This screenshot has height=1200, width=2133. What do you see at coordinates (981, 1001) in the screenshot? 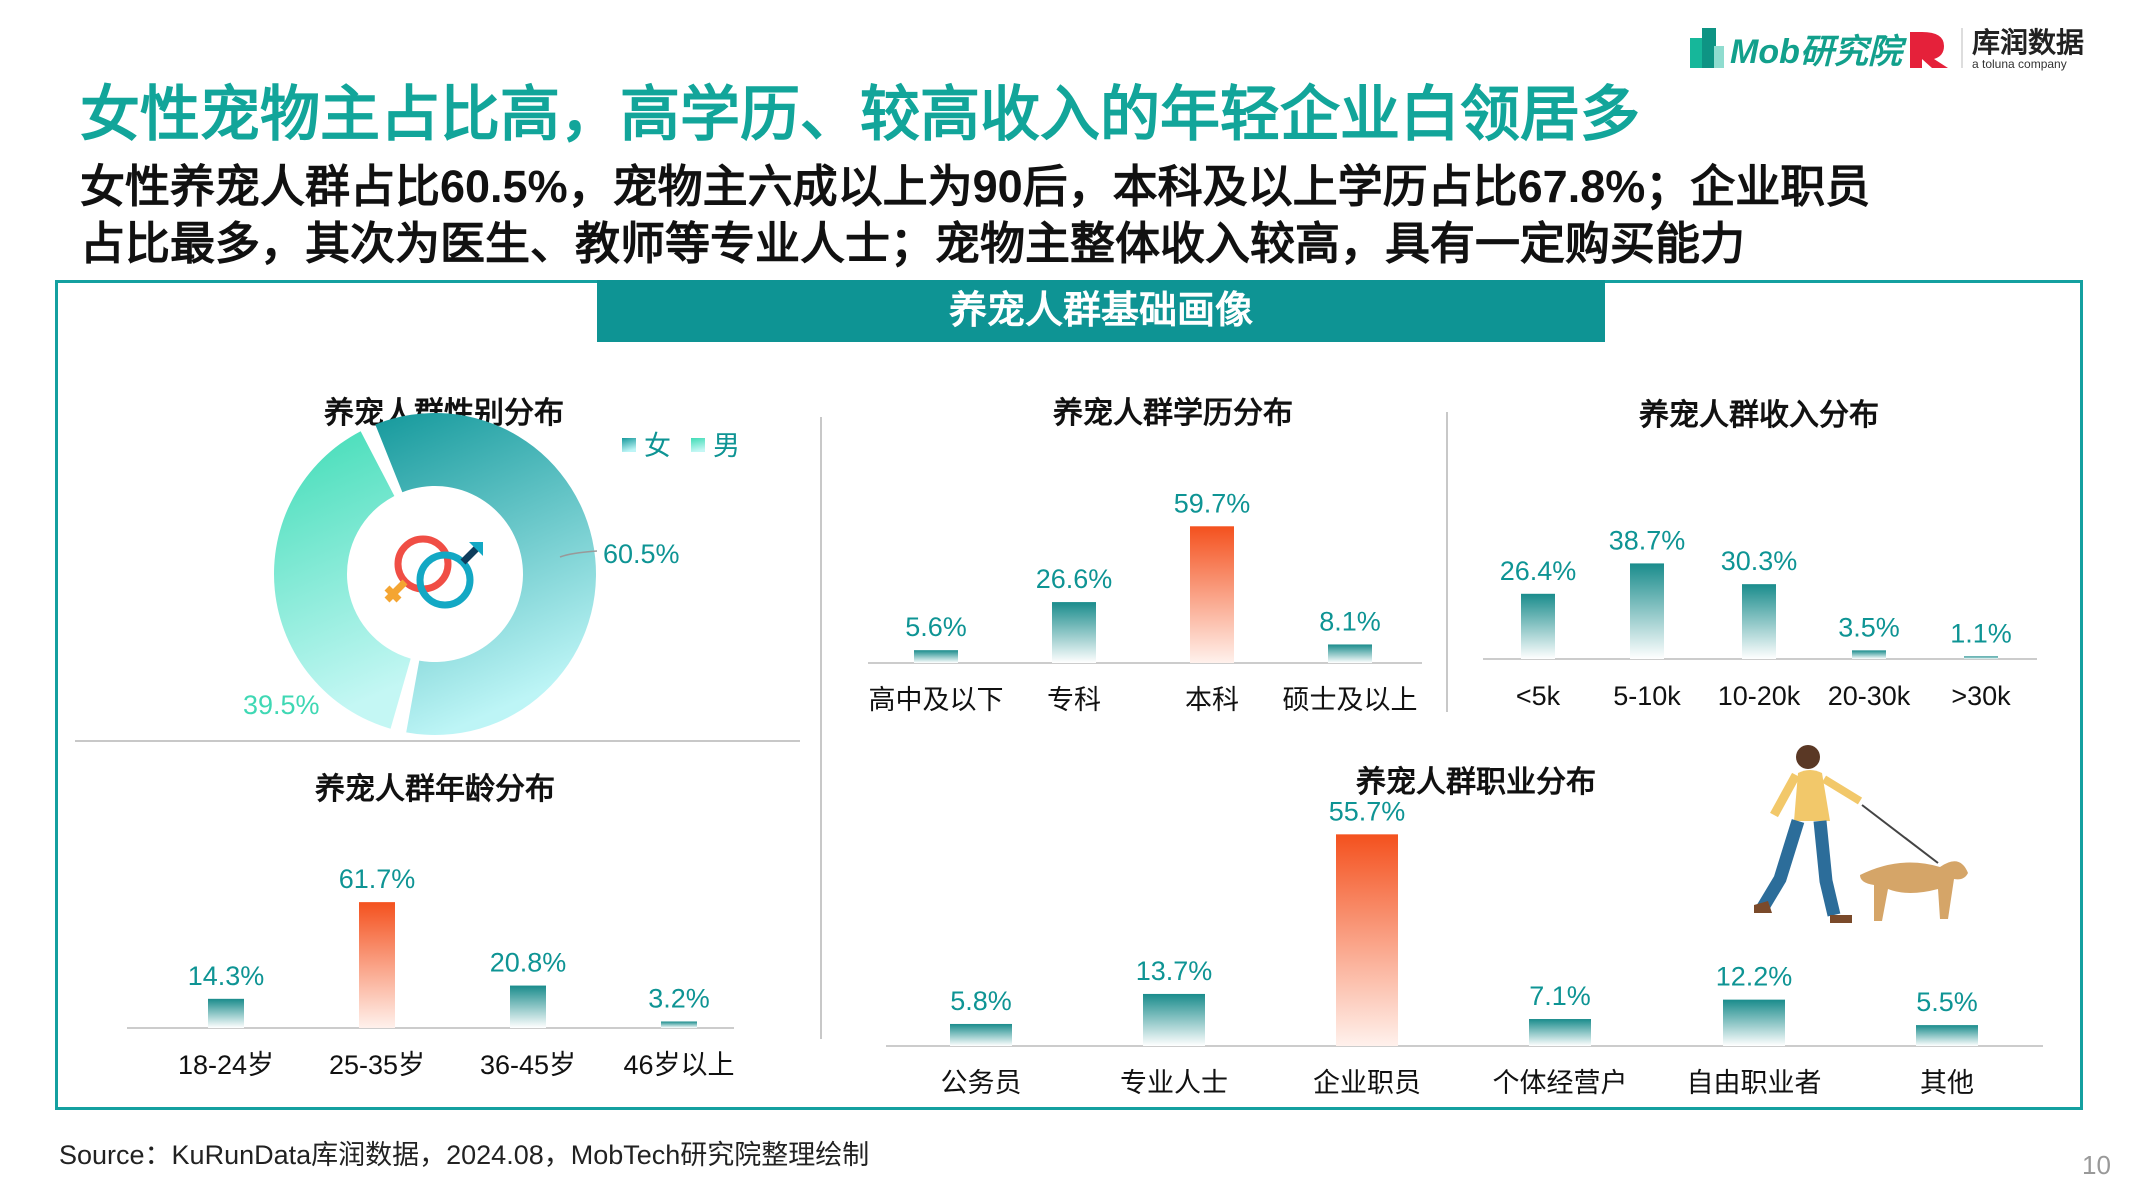
I see `occupation-value-label: 5.8%` at bounding box center [981, 1001].